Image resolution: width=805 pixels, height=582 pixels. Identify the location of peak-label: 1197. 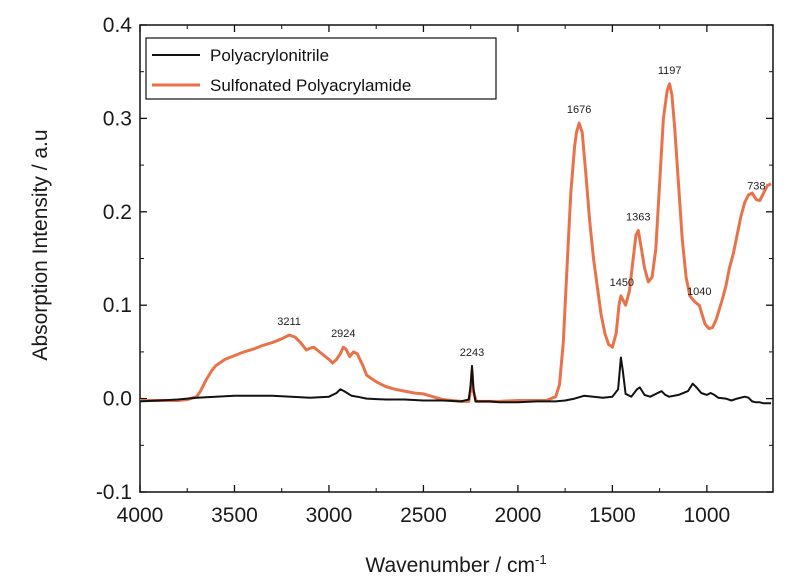
(670, 71).